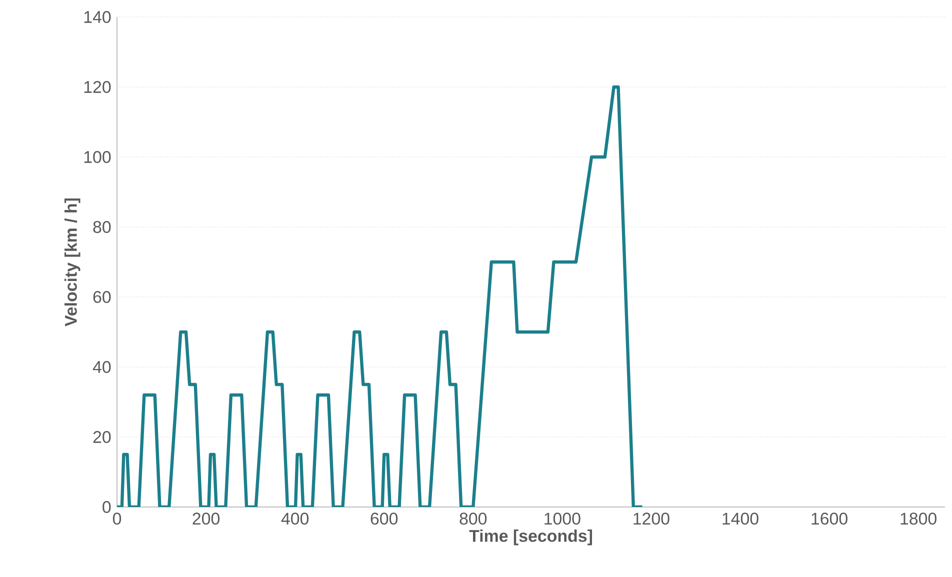 This screenshot has width=952, height=577. I want to click on y-tick-label: 0, so click(106, 507).